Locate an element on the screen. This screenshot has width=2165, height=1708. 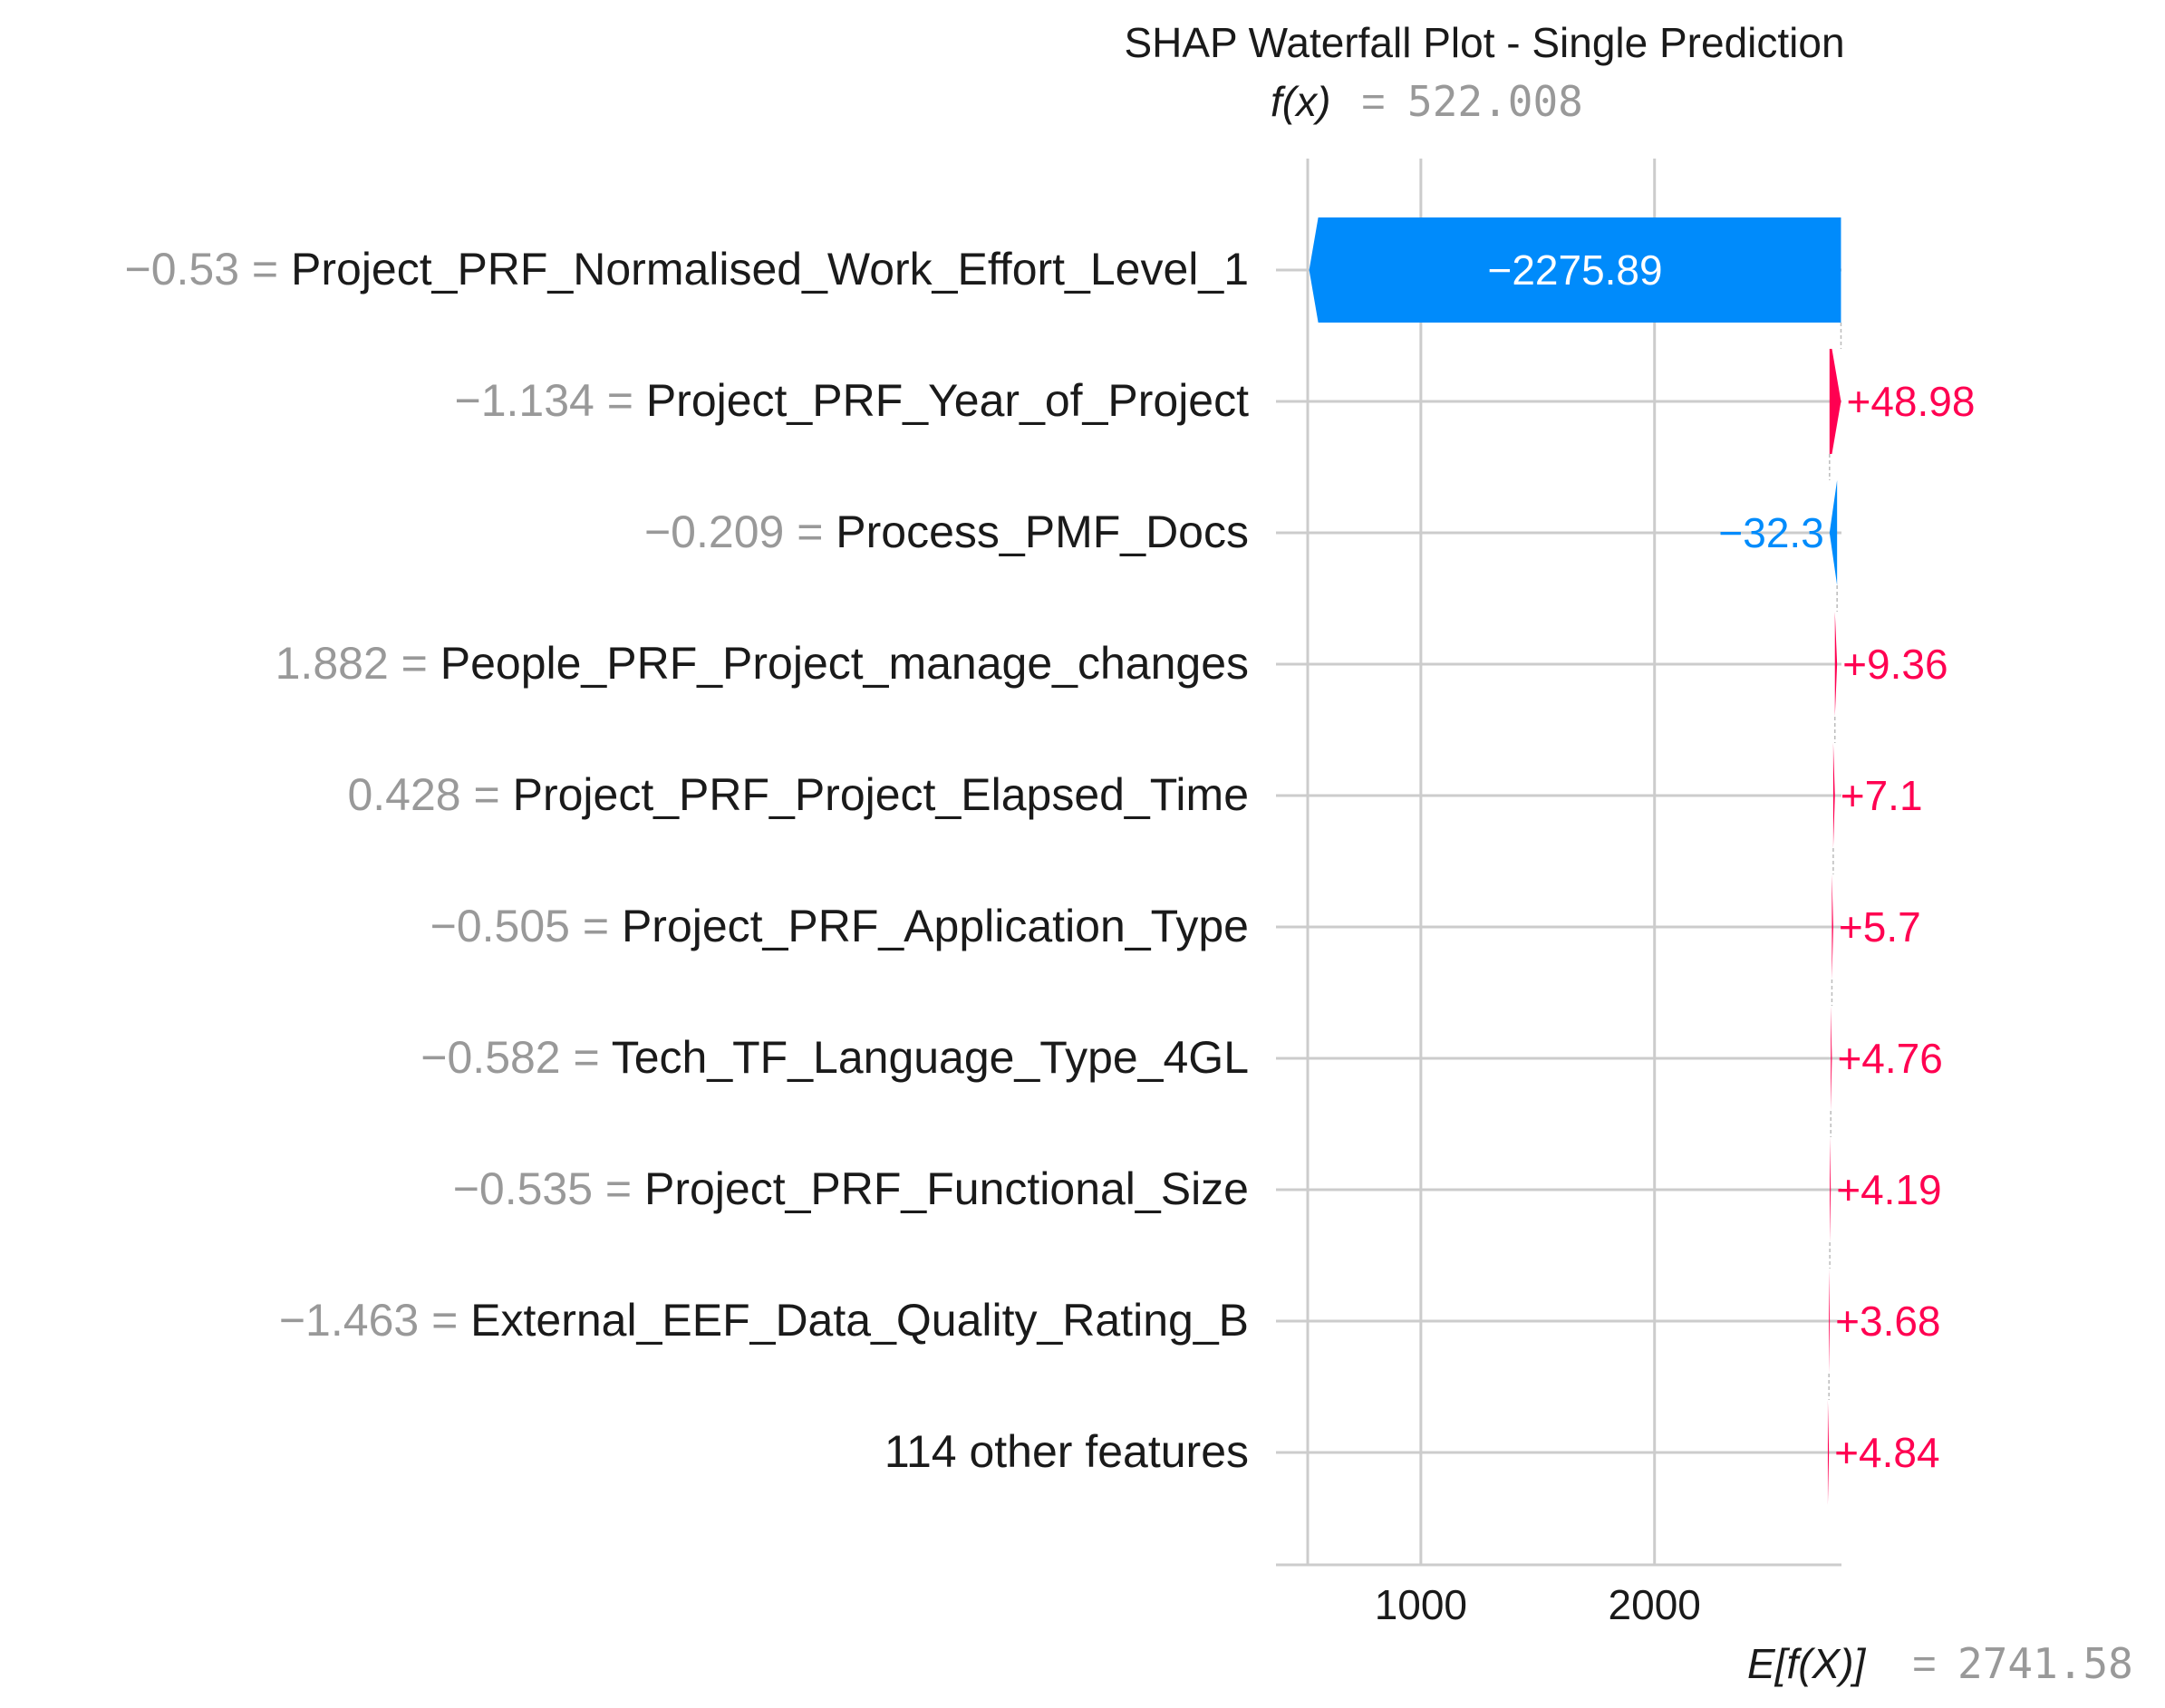
x-tick-label: 2000 is located at coordinates (1655, 1604).